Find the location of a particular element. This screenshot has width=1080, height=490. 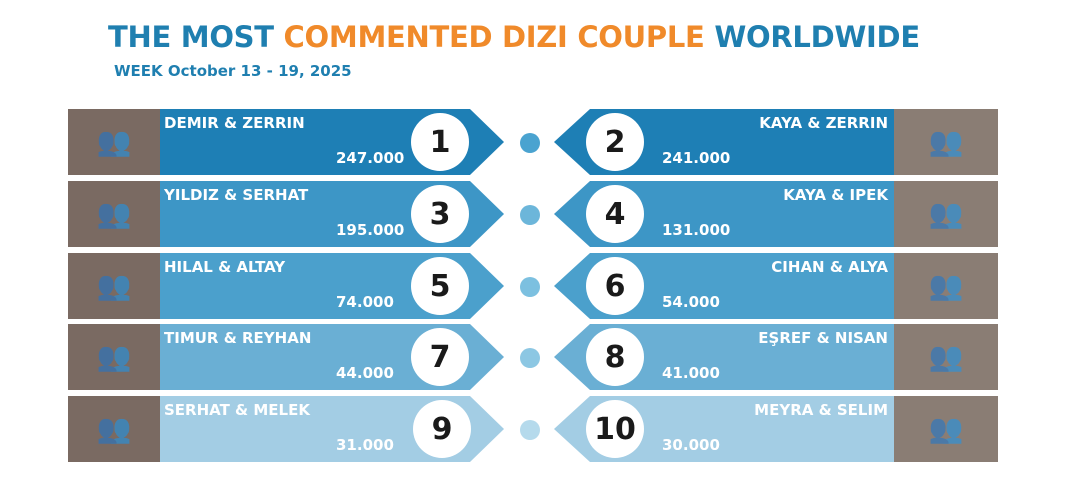

rank-badge: 10 is located at coordinates (615, 429).